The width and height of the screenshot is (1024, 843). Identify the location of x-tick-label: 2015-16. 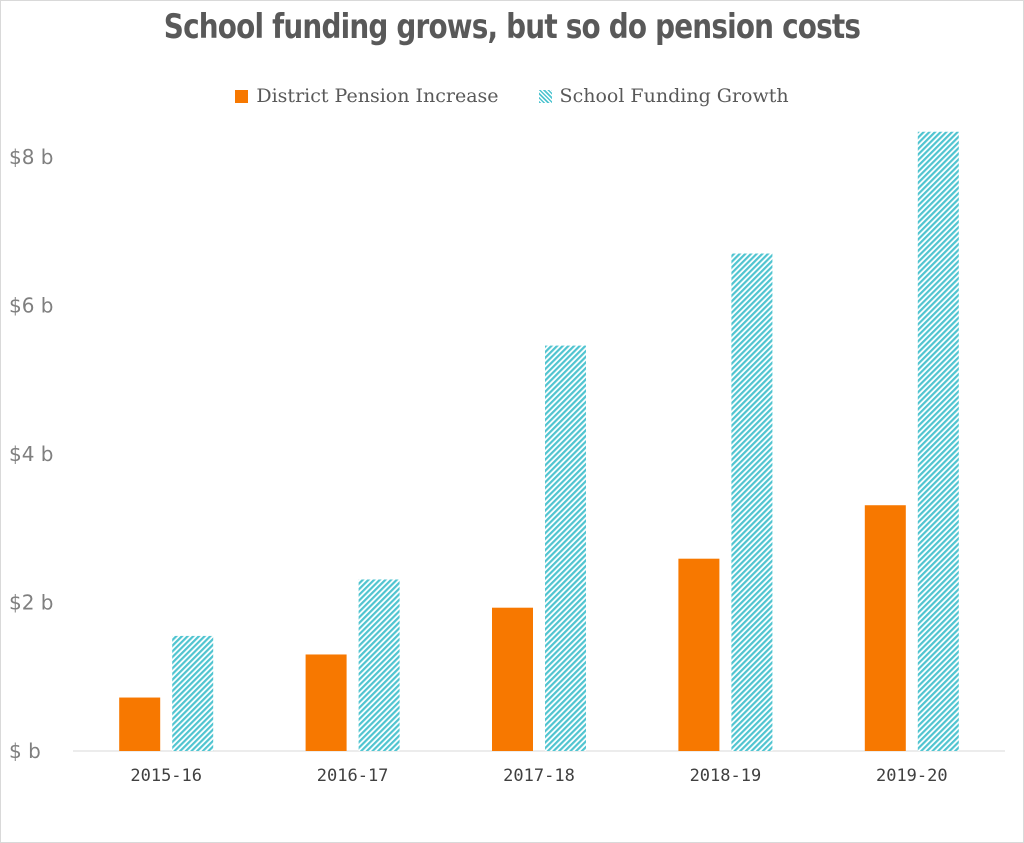
(166, 776).